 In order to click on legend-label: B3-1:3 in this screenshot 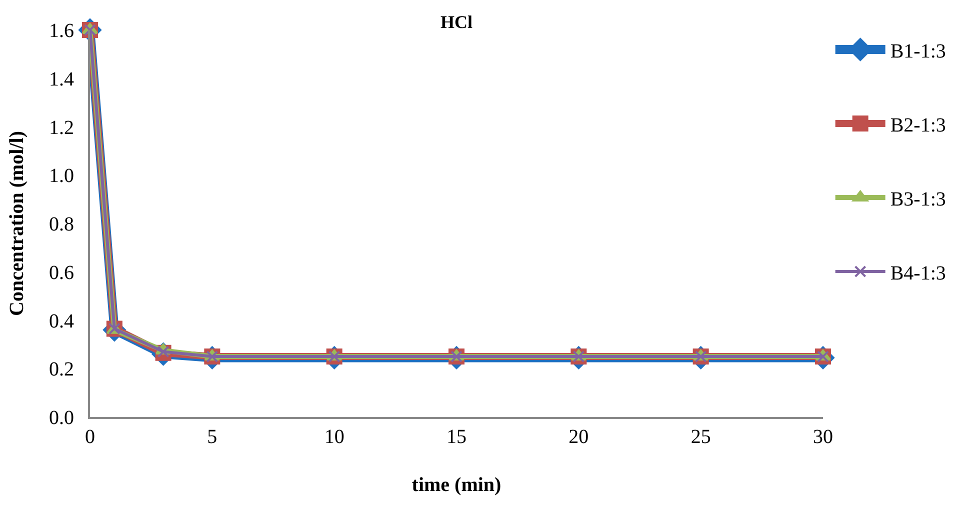, I will do `click(918, 199)`.